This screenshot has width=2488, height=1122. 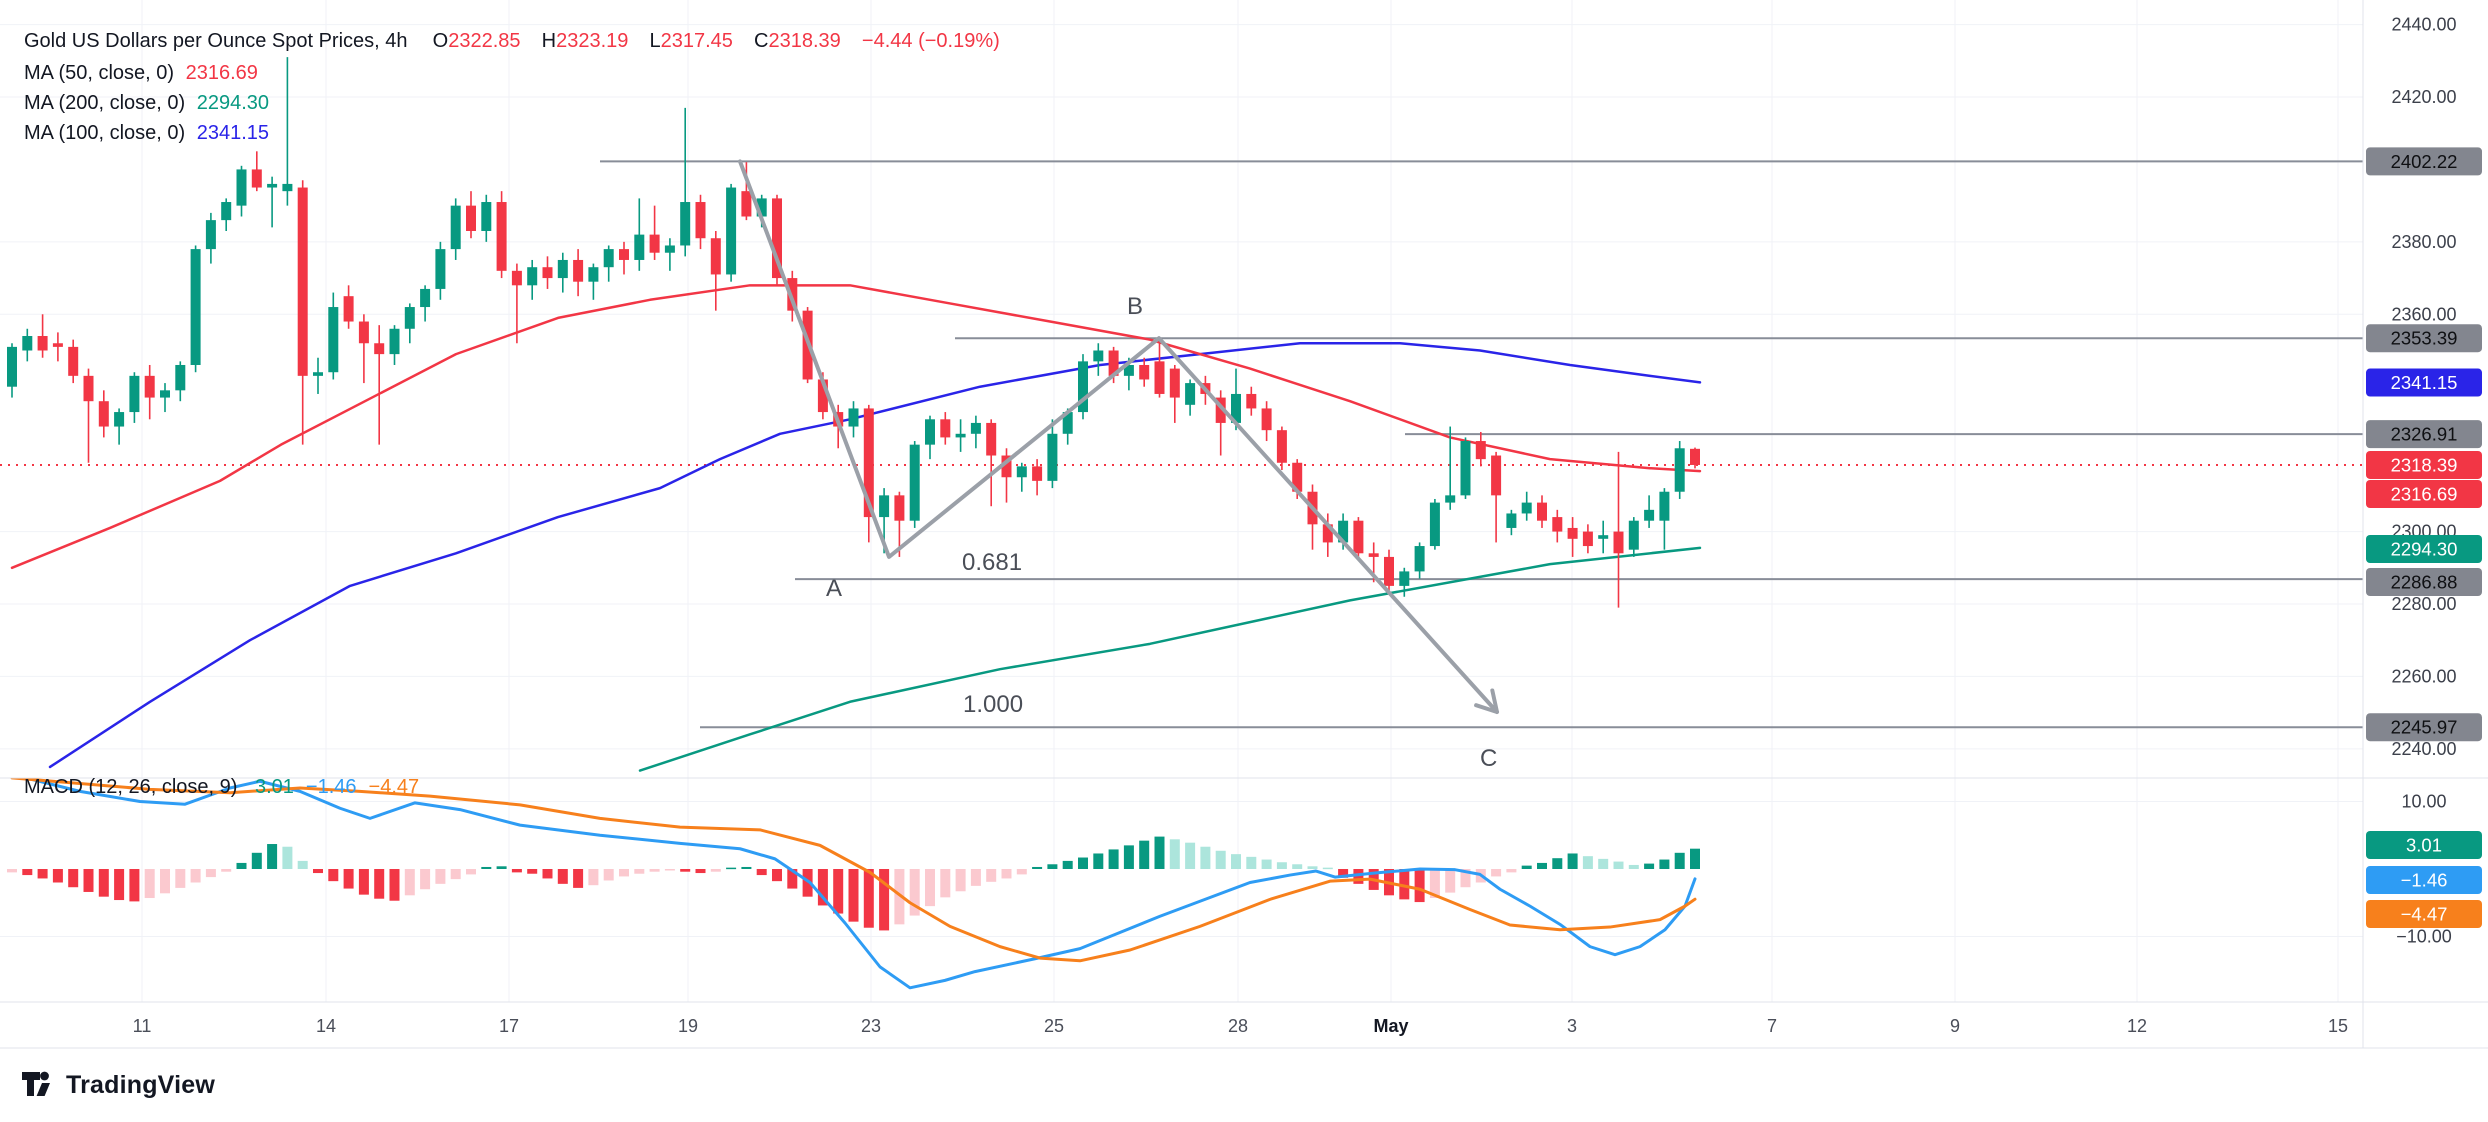 I want to click on macd-line, so click(x=858, y=884).